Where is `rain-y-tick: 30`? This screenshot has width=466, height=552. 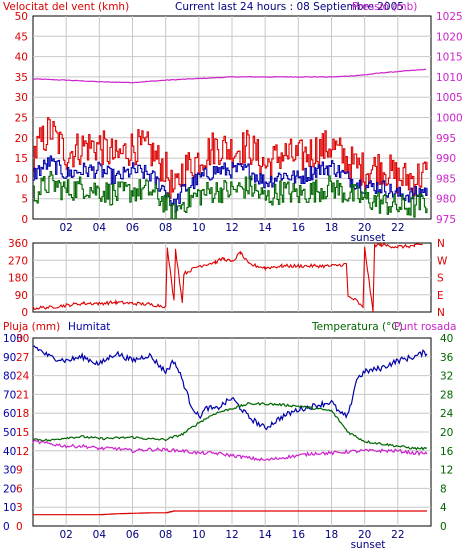 rain-y-tick: 30 is located at coordinates (22, 339).